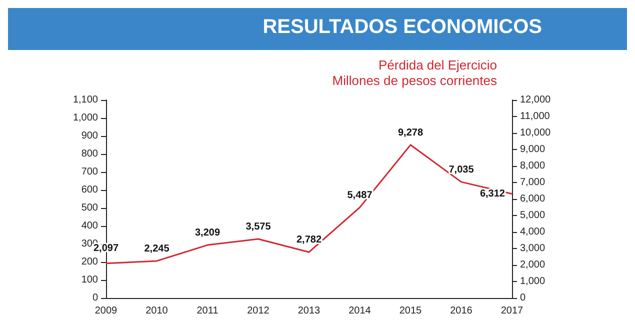 The image size is (635, 330). Describe the element at coordinates (89, 154) in the screenshot. I see `y-tick-label: 800` at that location.